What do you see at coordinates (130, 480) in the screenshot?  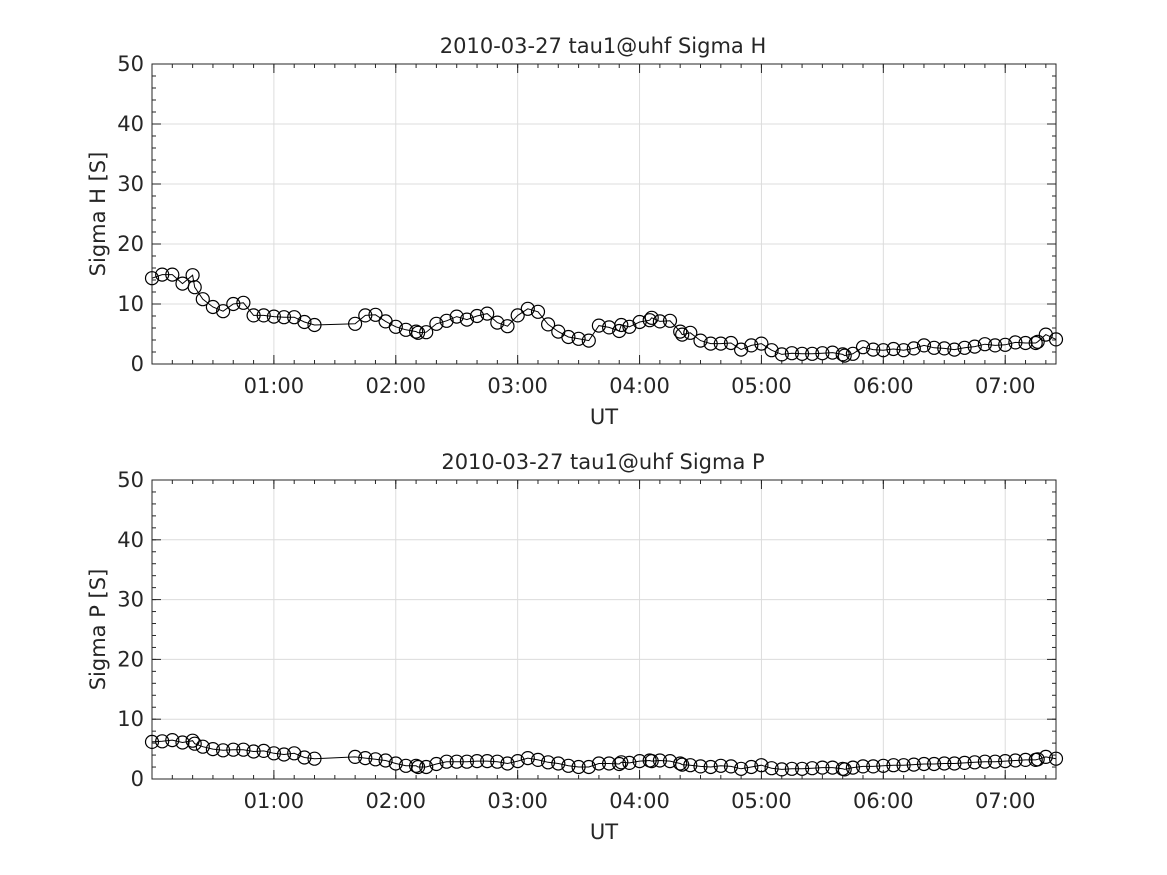 I see `sigma-p-ytick-label: 50` at bounding box center [130, 480].